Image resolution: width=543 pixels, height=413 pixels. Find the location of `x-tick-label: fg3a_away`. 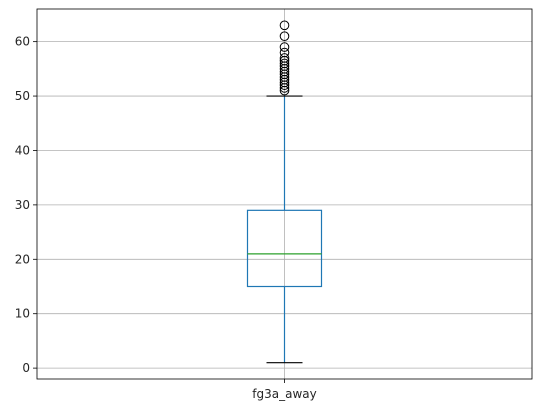

x-tick-label: fg3a_away is located at coordinates (284, 394).